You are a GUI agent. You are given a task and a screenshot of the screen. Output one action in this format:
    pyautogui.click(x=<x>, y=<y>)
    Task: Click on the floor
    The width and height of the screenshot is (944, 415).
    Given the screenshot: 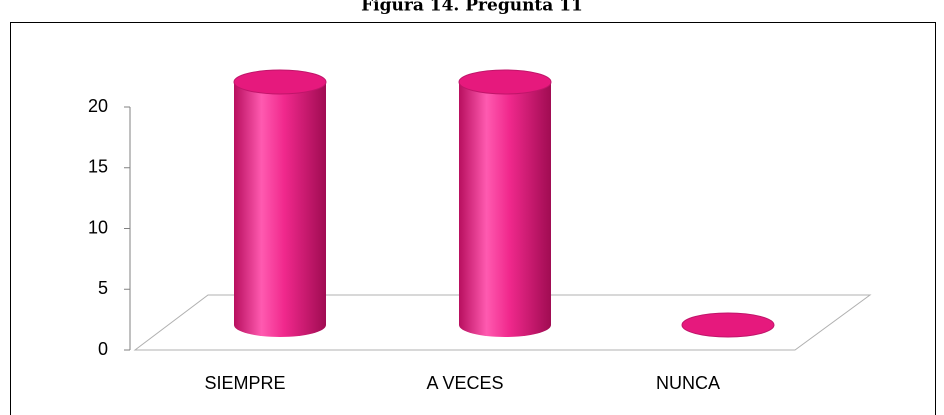 What is the action you would take?
    pyautogui.click(x=502, y=322)
    